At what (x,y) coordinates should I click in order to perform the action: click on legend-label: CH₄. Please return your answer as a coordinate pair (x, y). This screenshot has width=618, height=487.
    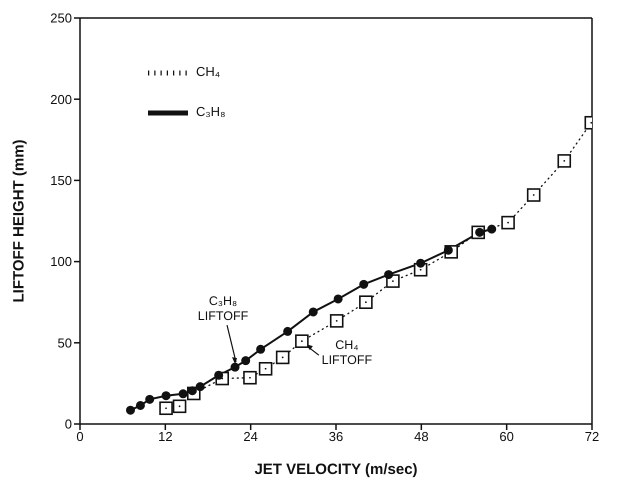
    Looking at the image, I should click on (208, 72).